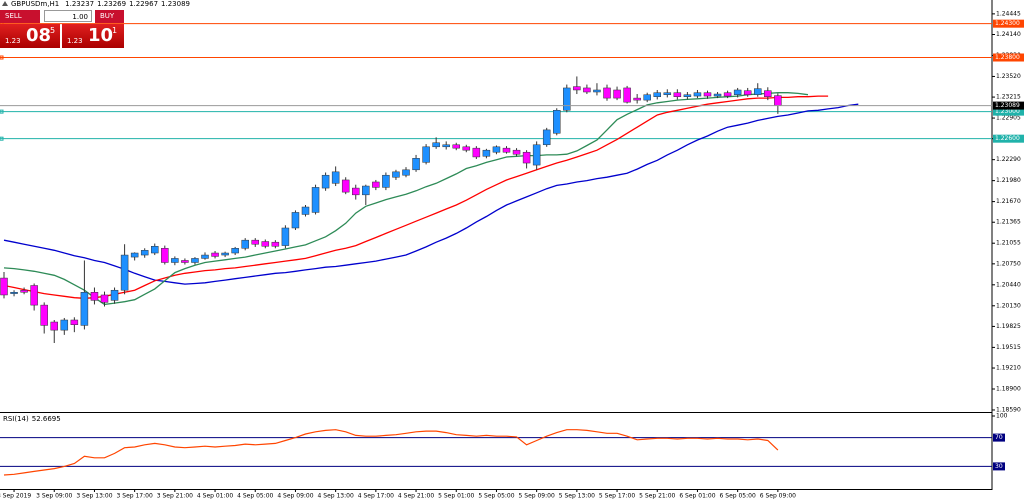 This screenshot has height=502, width=1024. What do you see at coordinates (577, 496) in the screenshot?
I see `x-tick-label: 5 Sep 13:00` at bounding box center [577, 496].